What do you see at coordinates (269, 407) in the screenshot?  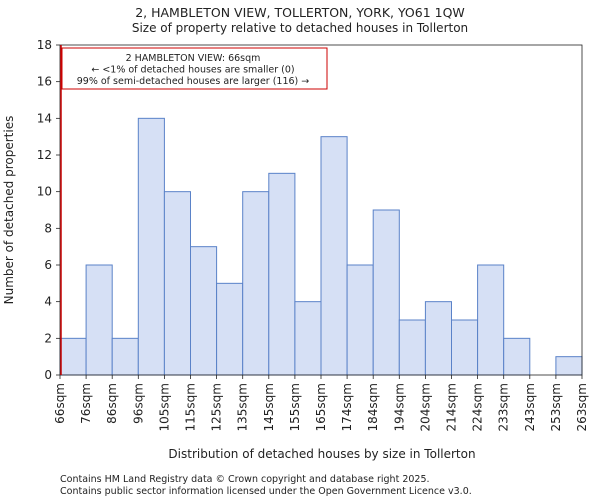 I see `x-tick-label: 145sqm` at bounding box center [269, 407].